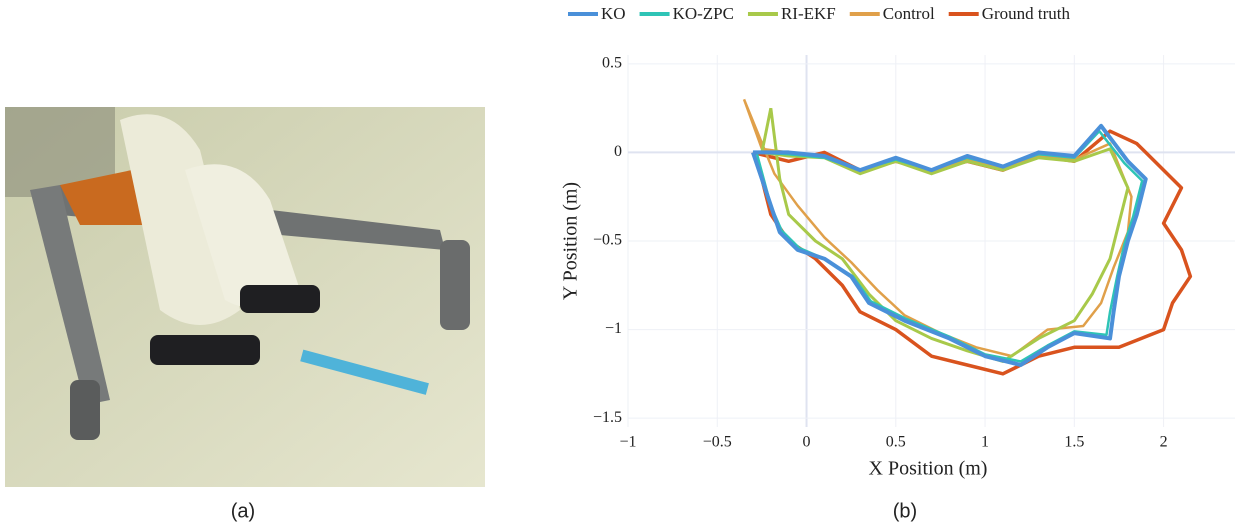 The height and width of the screenshot is (529, 1246). I want to click on panel-label: (a), so click(243, 511).